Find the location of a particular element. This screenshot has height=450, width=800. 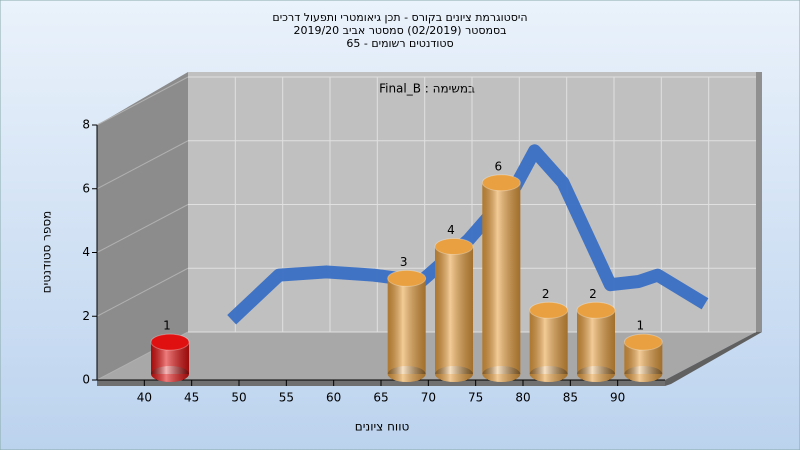

x-tick-label: 45 is located at coordinates (191, 398).